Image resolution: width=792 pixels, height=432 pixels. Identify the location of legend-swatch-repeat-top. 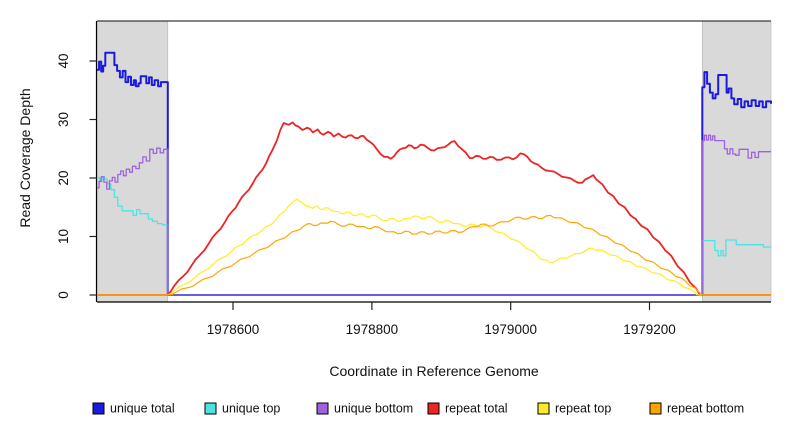
(543, 408).